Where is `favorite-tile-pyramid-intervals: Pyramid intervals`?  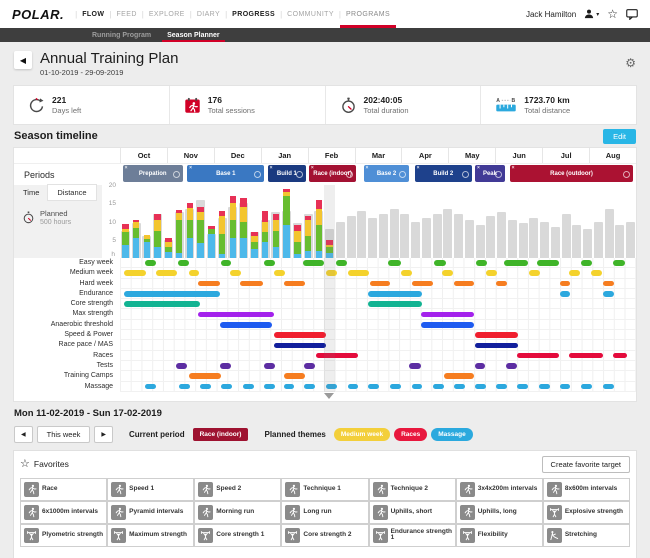
favorite-tile-pyramid-intervals: Pyramid intervals is located at coordinates (151, 512).